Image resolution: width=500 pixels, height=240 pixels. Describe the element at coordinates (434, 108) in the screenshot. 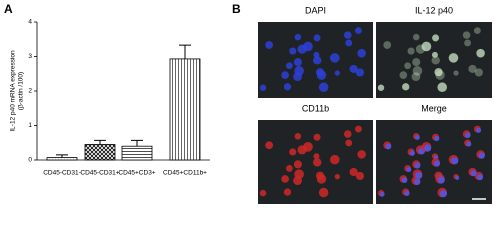

I see `image-label: Merge` at that location.